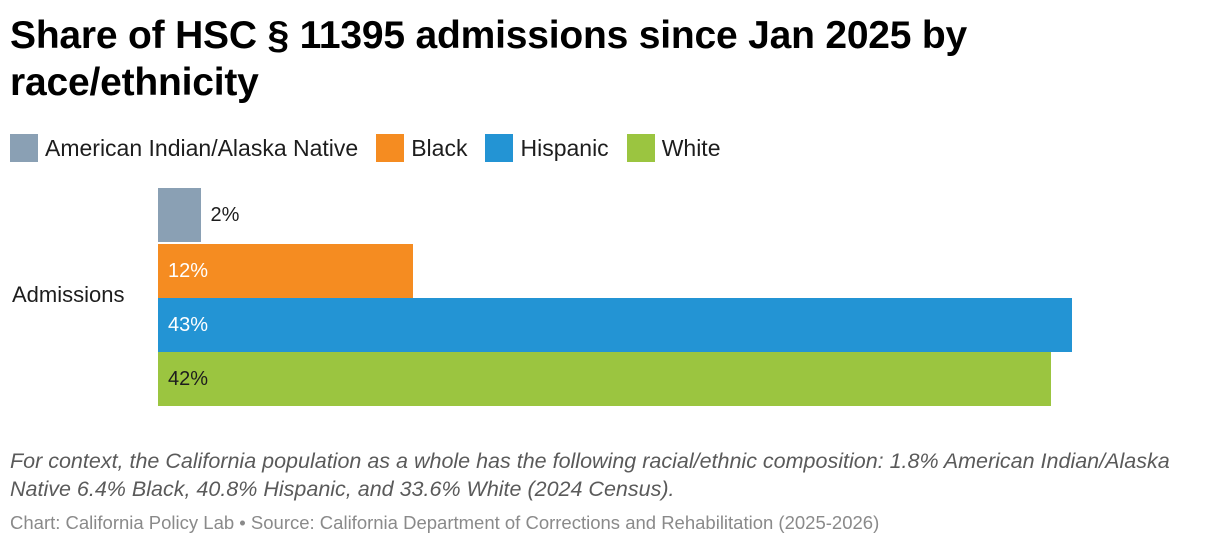 The width and height of the screenshot is (1220, 548). What do you see at coordinates (68, 294) in the screenshot?
I see `category-label-admissions: Admissions` at bounding box center [68, 294].